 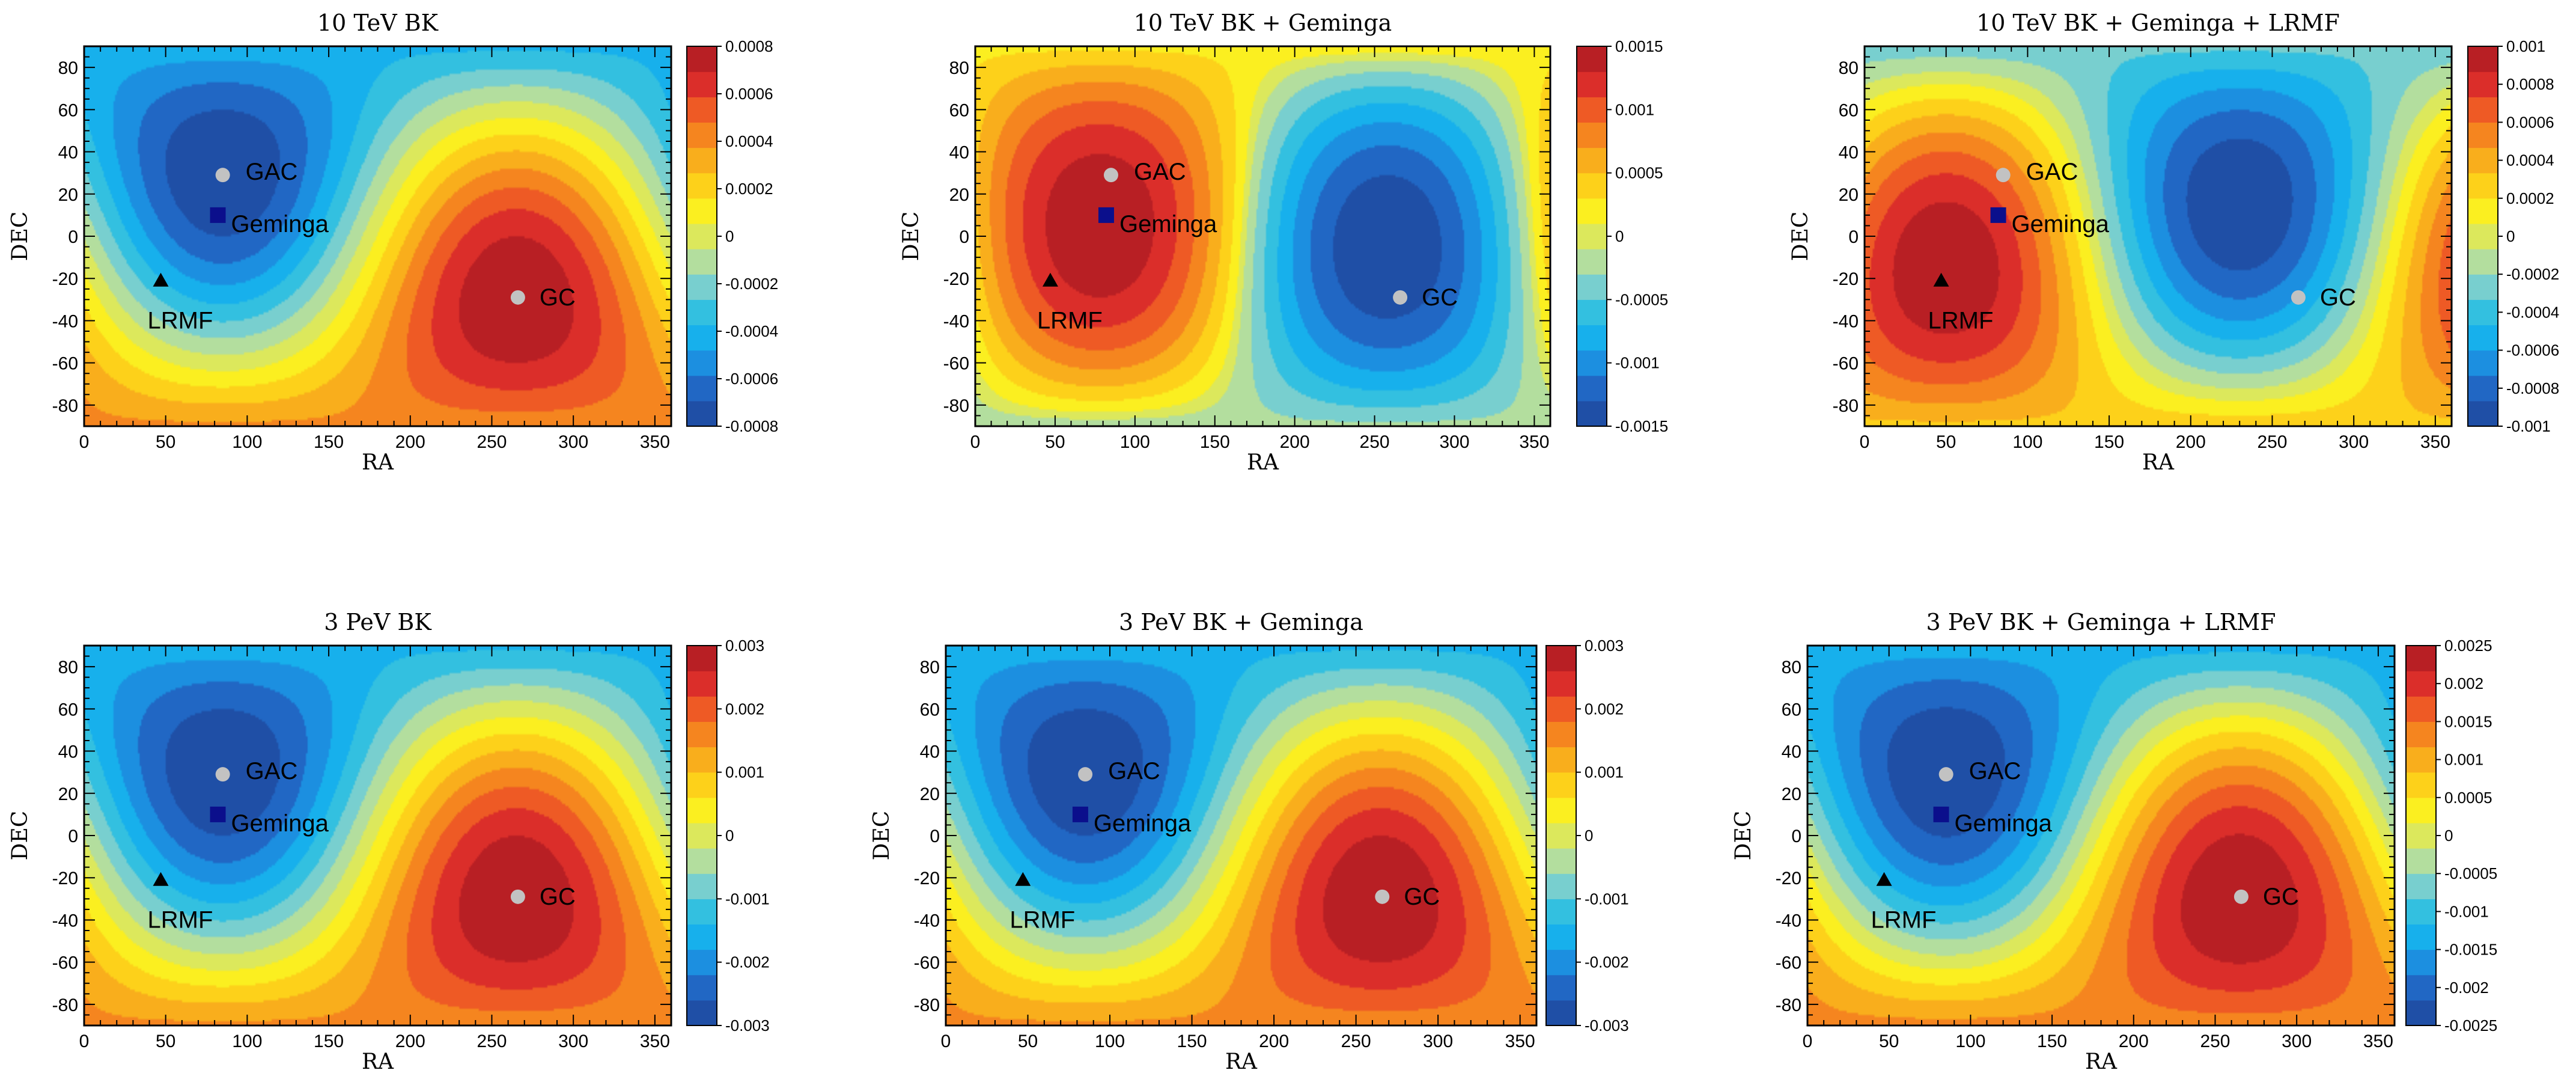 What do you see at coordinates (1788, 1005) in the screenshot?
I see `y-tick-label: -80` at bounding box center [1788, 1005].